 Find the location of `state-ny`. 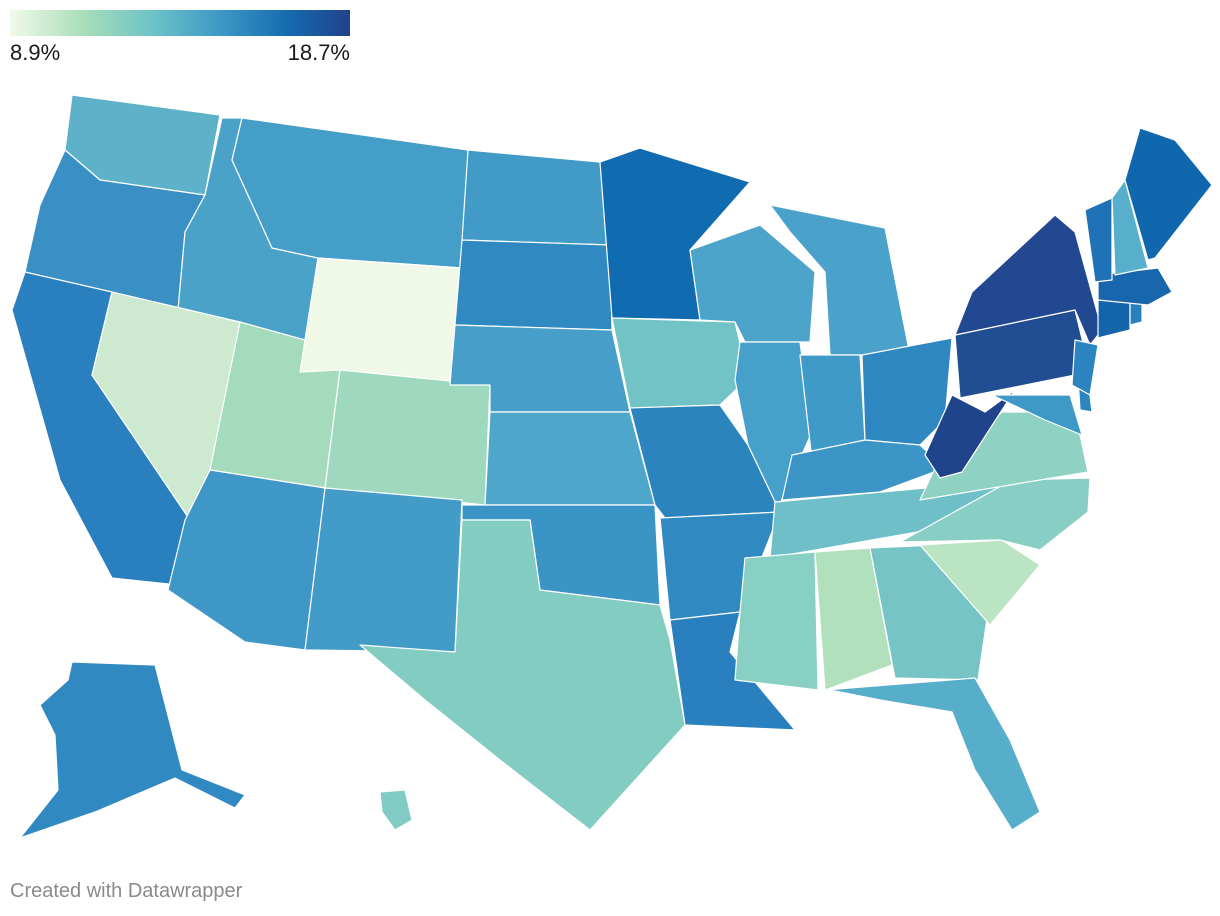

state-ny is located at coordinates (1028, 280).